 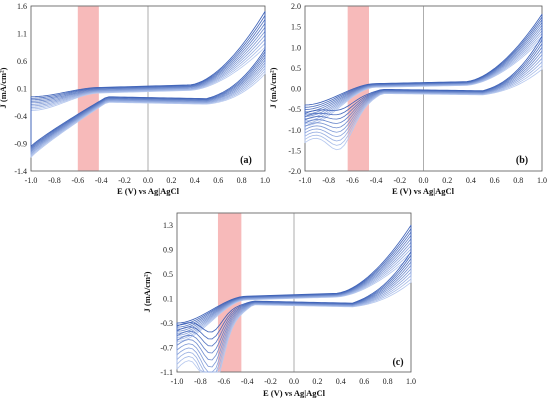 What do you see at coordinates (296, 47) in the screenshot?
I see `panel-b-ytick: 1.0` at bounding box center [296, 47].